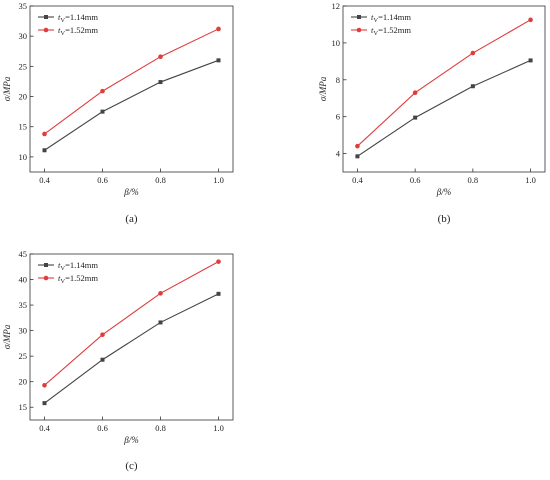 This screenshot has width=550, height=480. I want to click on y-tick-label: 8, so click(338, 80).